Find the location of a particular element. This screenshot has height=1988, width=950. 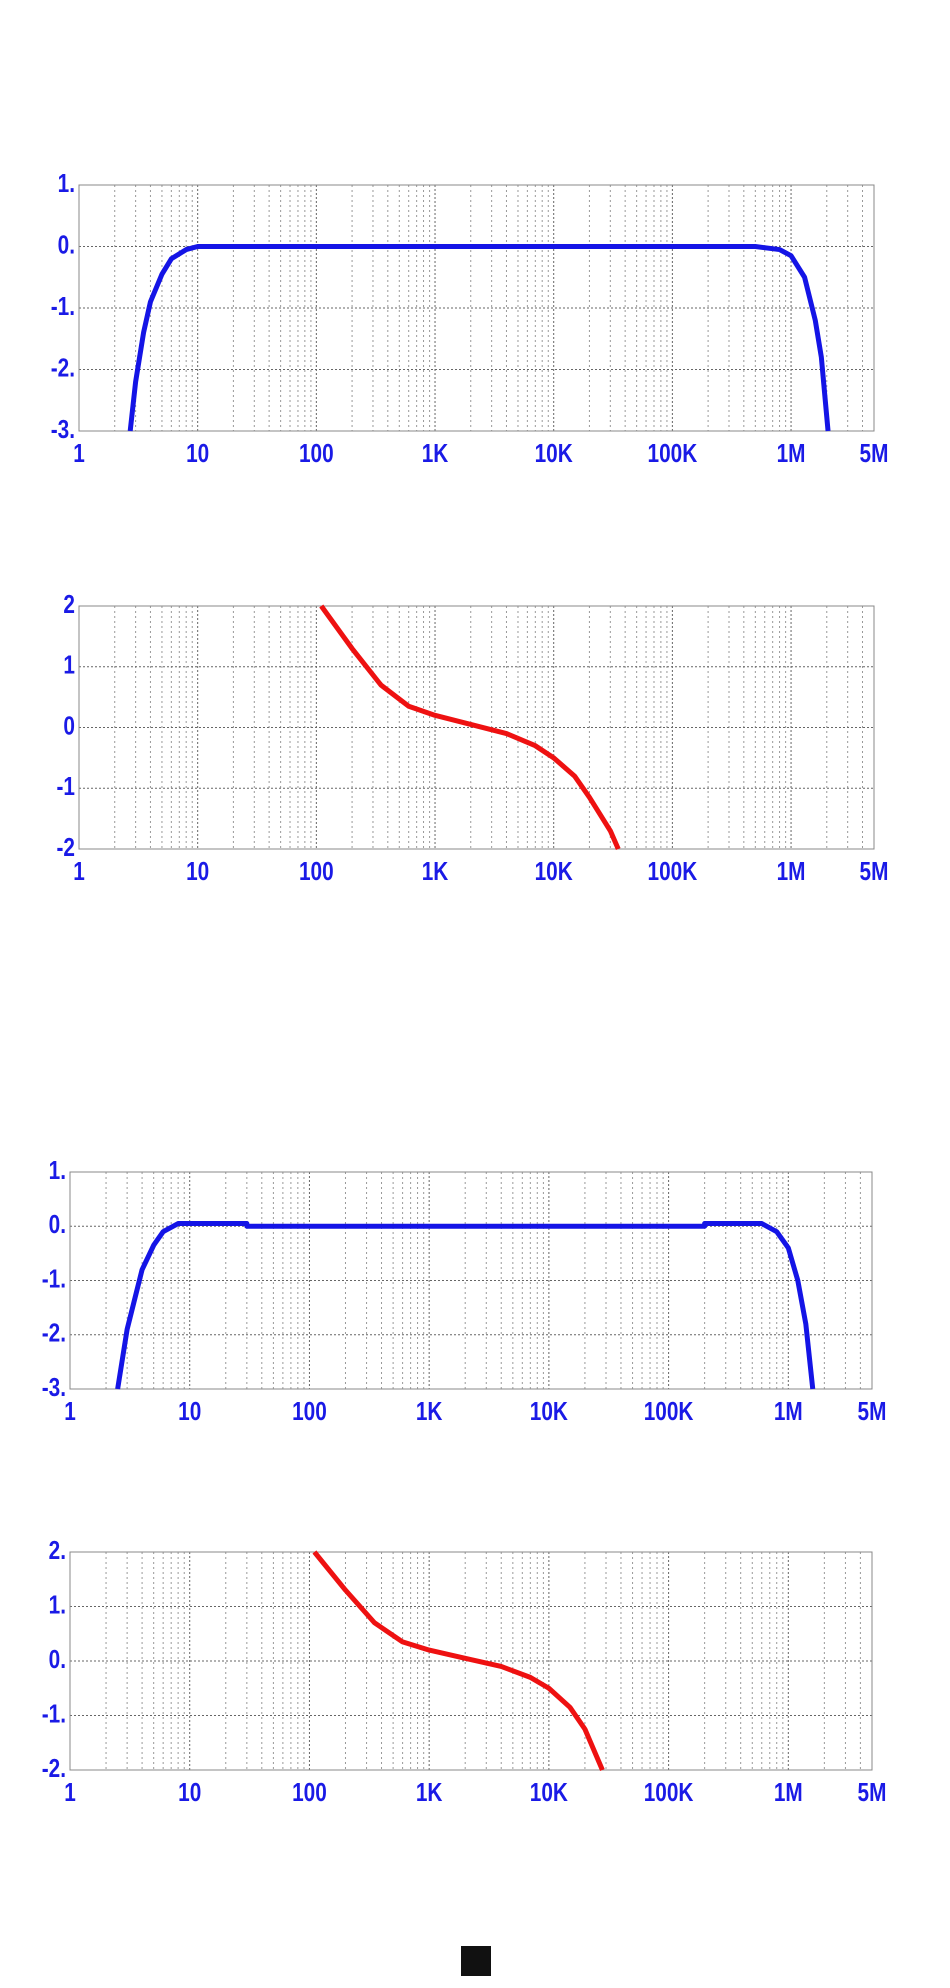

chart: 2. 1. 0. -1. -2.1 10 100 1K 10K 100K 1M 5M is located at coordinates (464, 1671).